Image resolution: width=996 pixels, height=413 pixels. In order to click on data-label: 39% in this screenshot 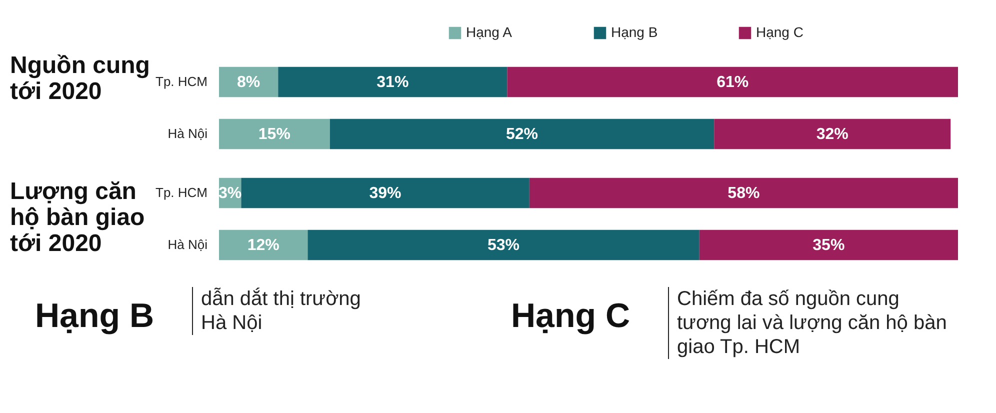, I will do `click(385, 193)`.